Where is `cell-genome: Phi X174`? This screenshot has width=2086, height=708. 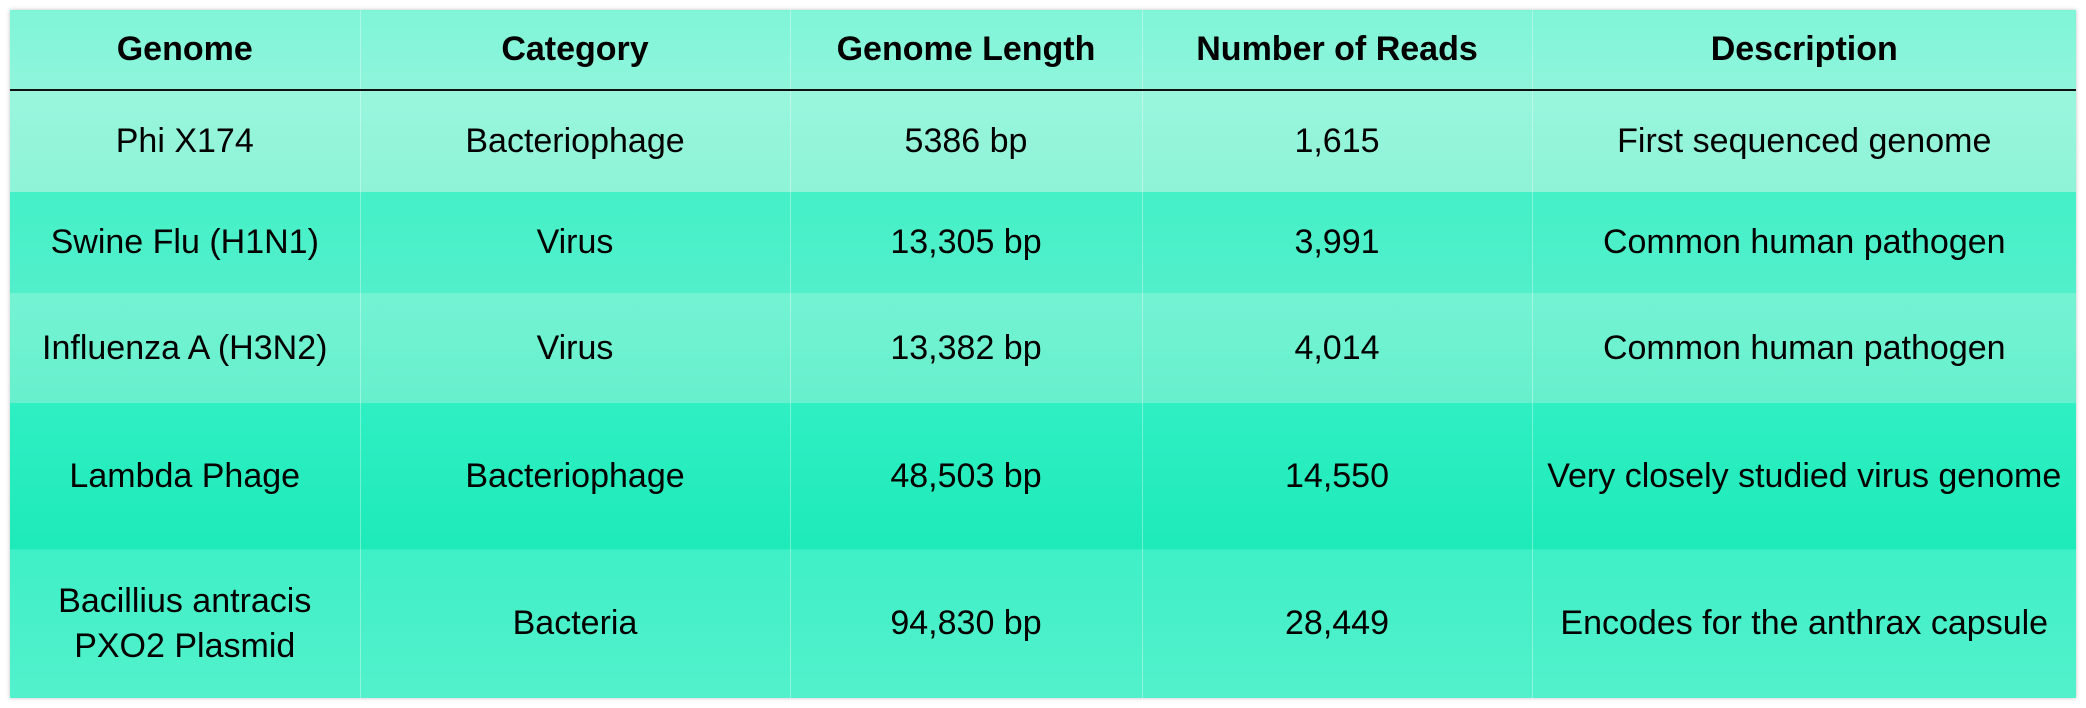 cell-genome: Phi X174 is located at coordinates (185, 141).